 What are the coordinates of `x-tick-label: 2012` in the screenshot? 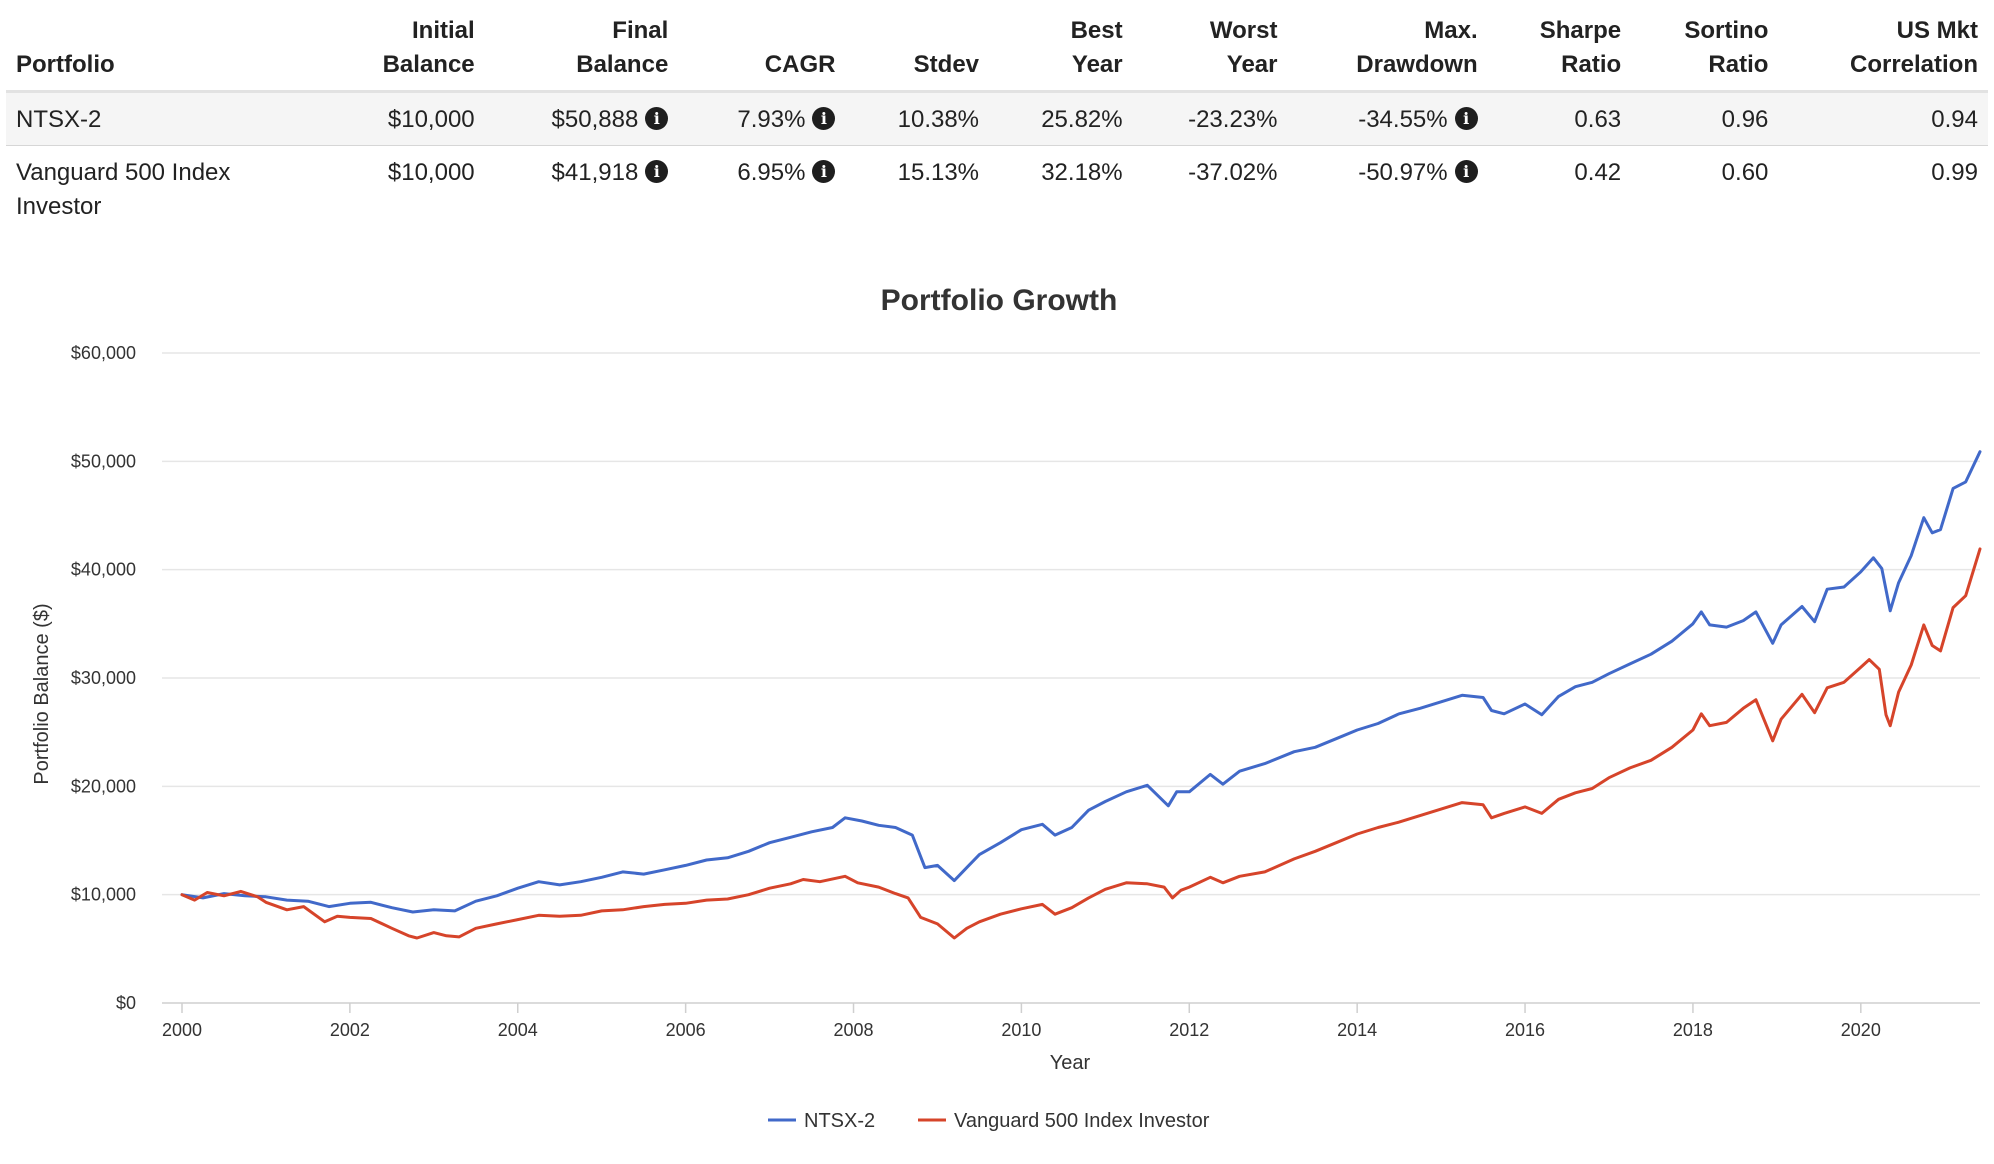 It's located at (1189, 1030).